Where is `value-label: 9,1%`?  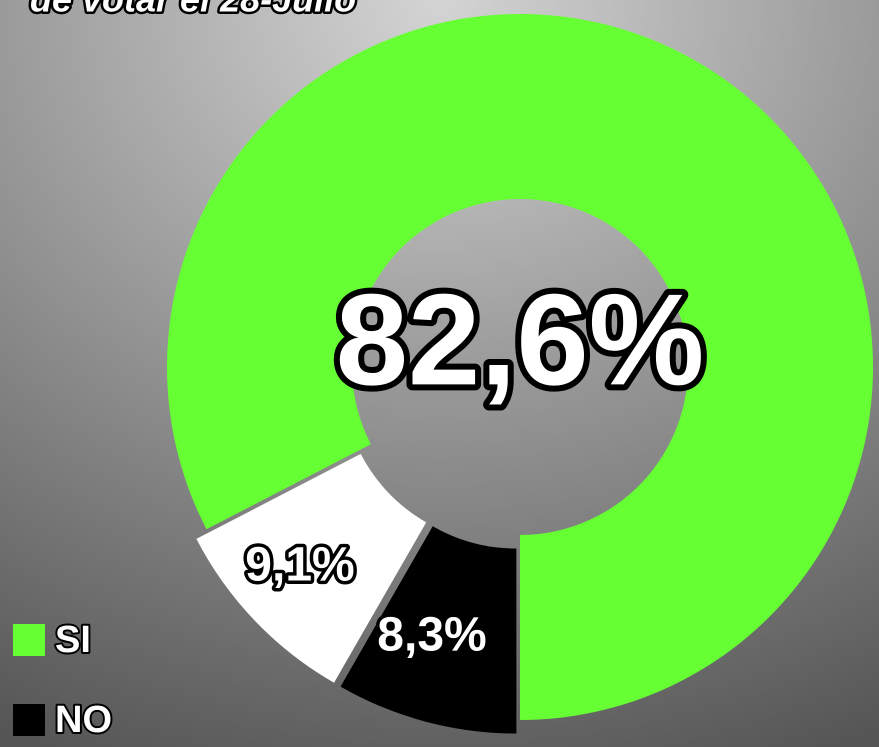 value-label: 9,1% is located at coordinates (299, 565).